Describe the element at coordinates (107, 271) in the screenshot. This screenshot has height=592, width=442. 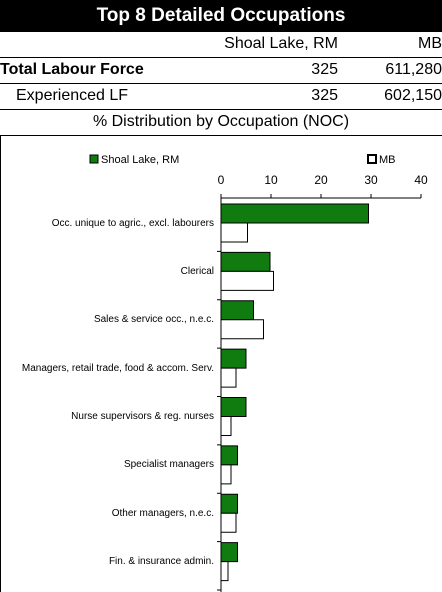
I see `category-label: Clerical` at that location.